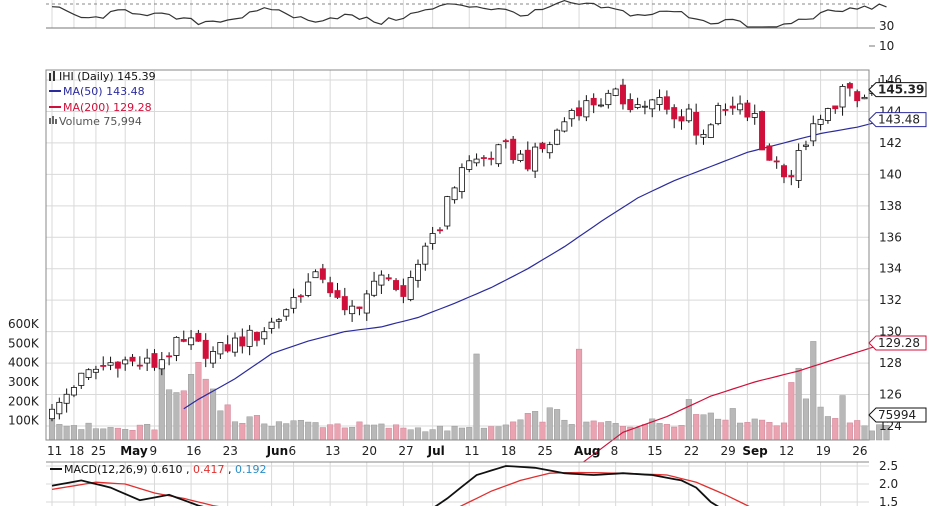 The width and height of the screenshot is (931, 510). I want to click on x-tick-label: 16, so click(193, 451).